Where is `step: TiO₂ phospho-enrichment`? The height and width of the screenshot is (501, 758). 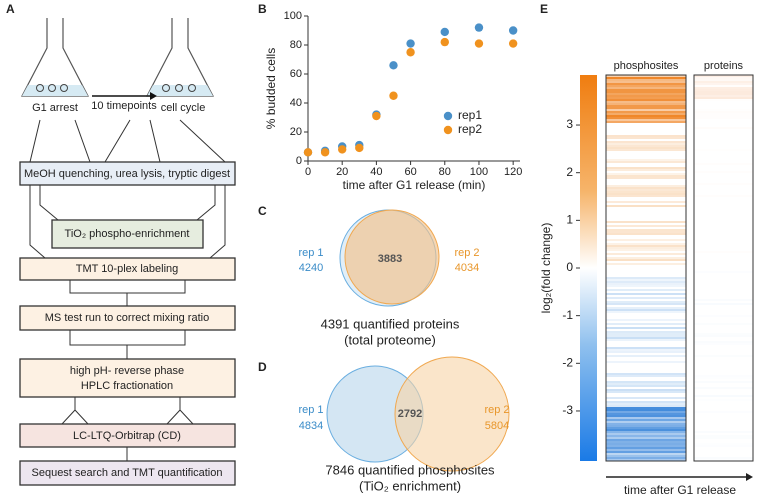
step: TiO₂ phospho-enrichment is located at coordinates (127, 234).